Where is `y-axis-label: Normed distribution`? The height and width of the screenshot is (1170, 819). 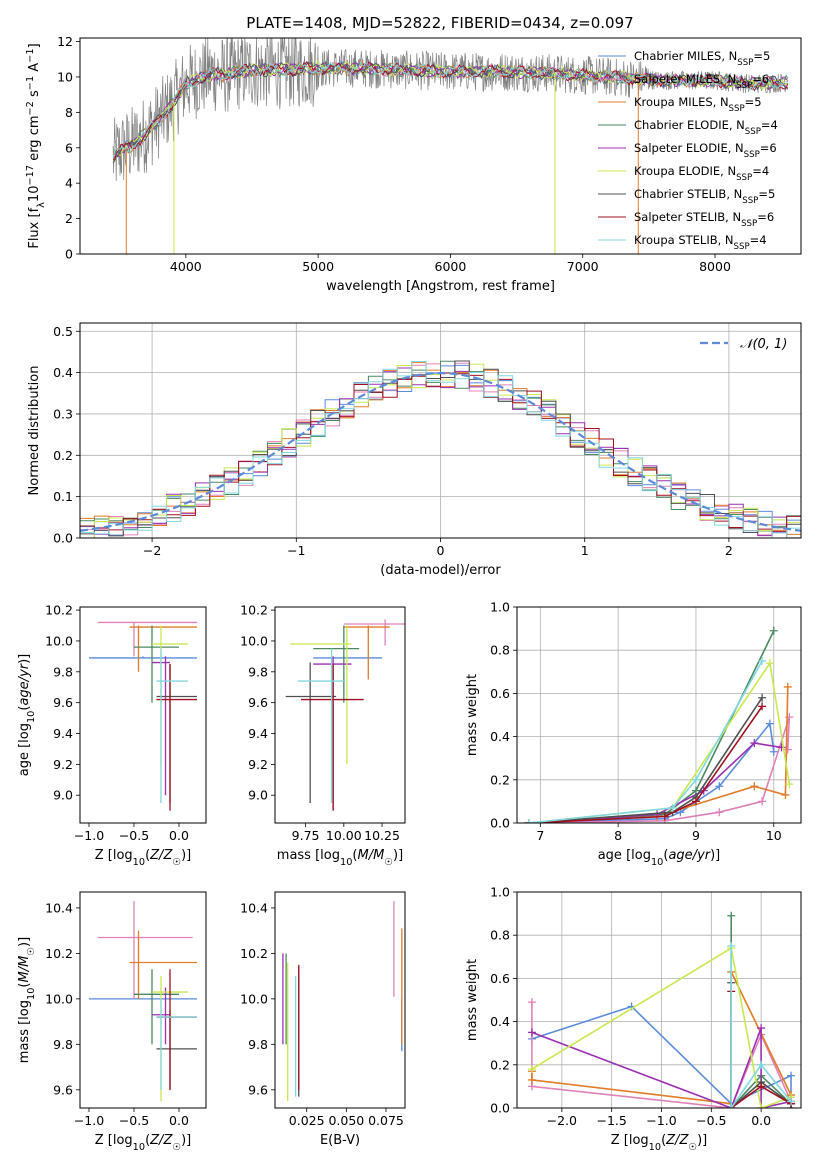
y-axis-label: Normed distribution is located at coordinates (34, 431).